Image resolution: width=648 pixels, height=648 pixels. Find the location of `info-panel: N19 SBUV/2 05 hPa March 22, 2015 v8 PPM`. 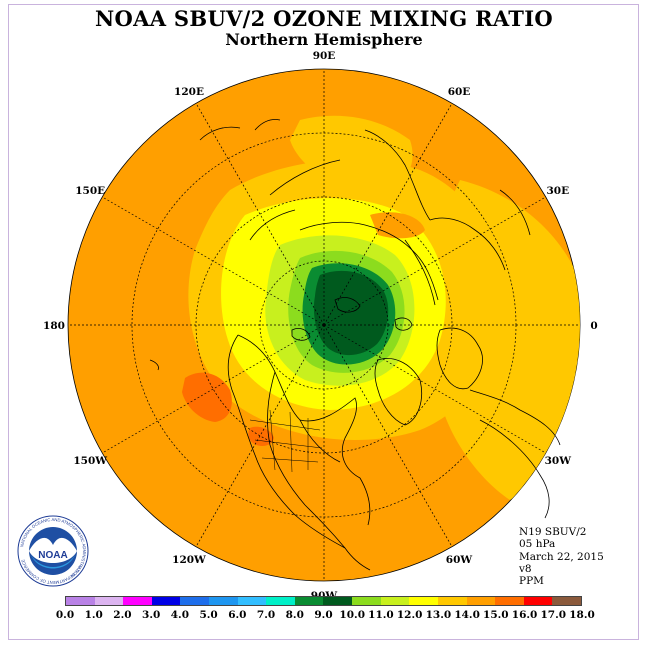

info-panel: N19 SBUV/2 05 hPa March 22, 2015 v8 PPM is located at coordinates (561, 556).